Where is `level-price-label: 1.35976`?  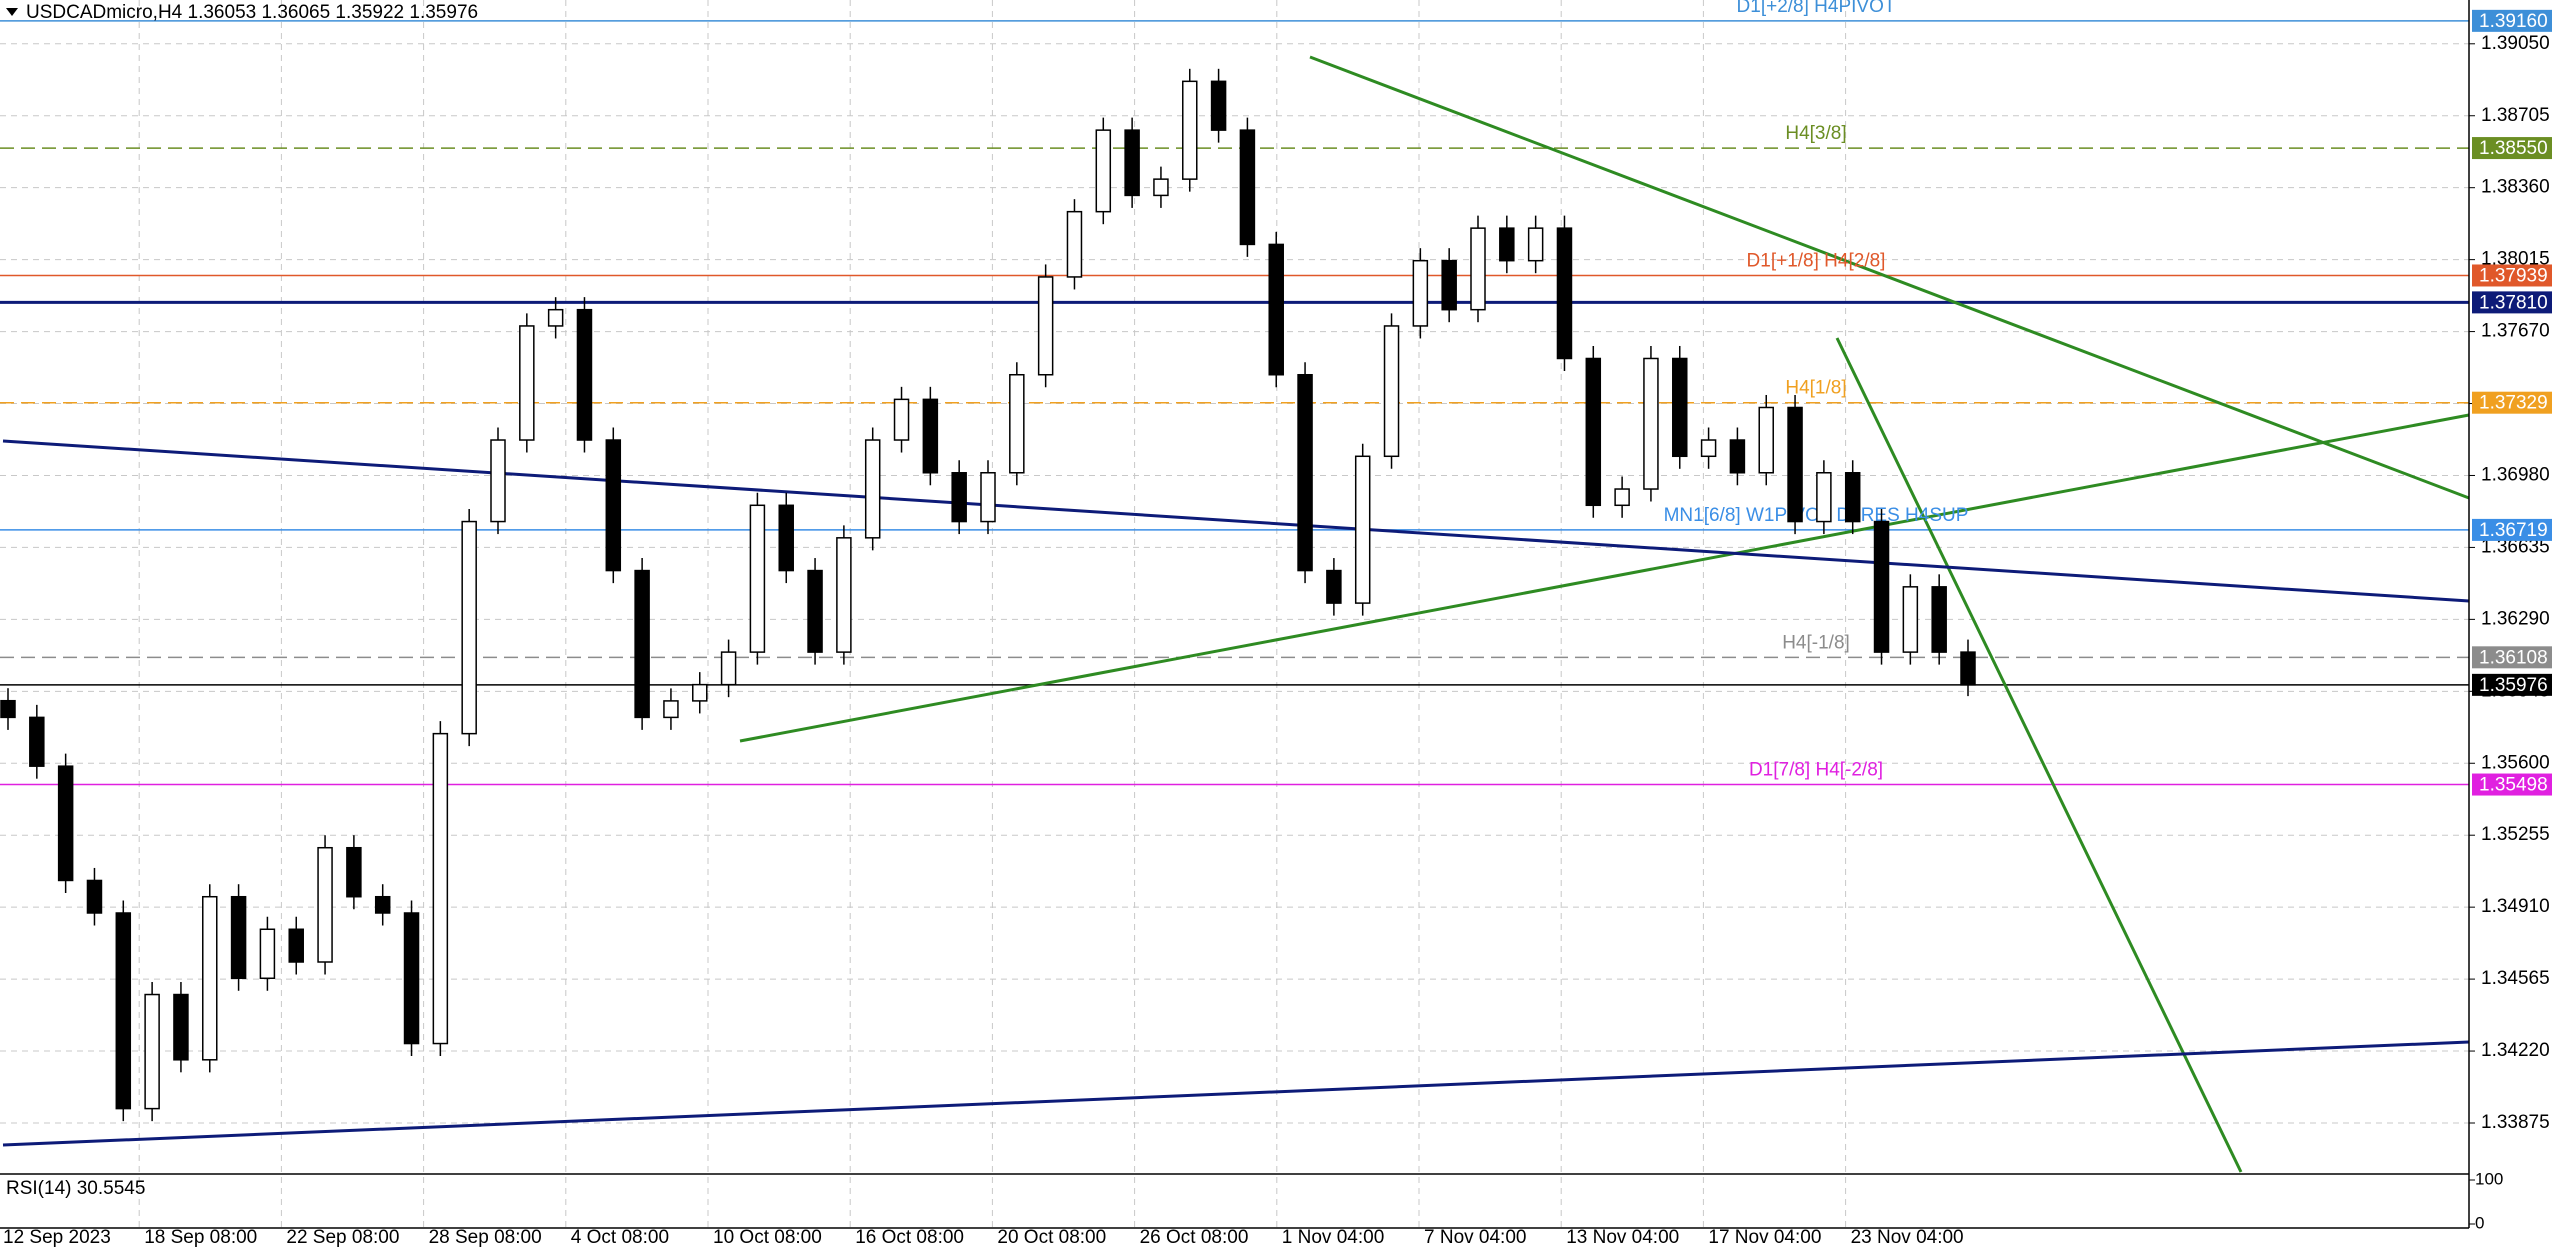 level-price-label: 1.35976 is located at coordinates (2513, 685).